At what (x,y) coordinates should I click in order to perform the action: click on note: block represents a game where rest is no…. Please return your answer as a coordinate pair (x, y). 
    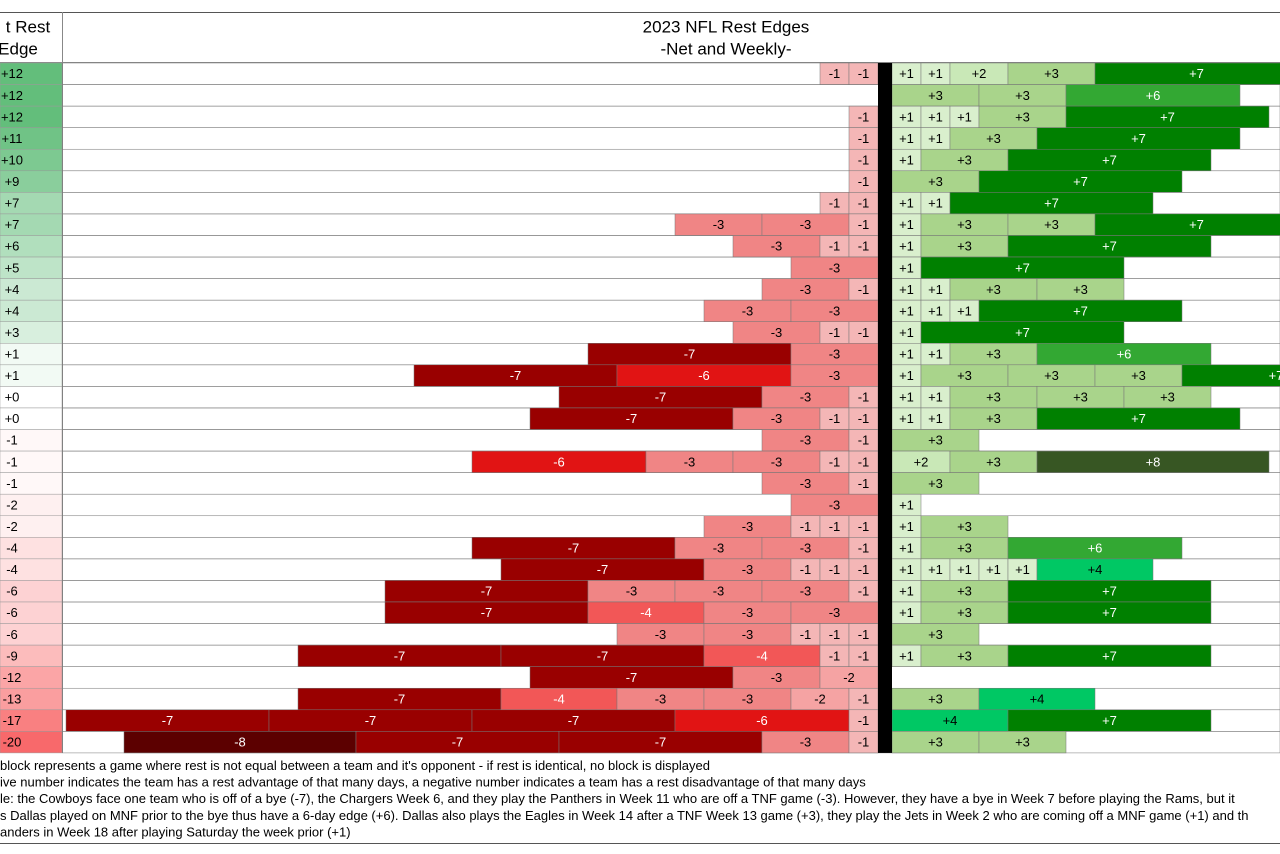
    Looking at the image, I should click on (355, 765).